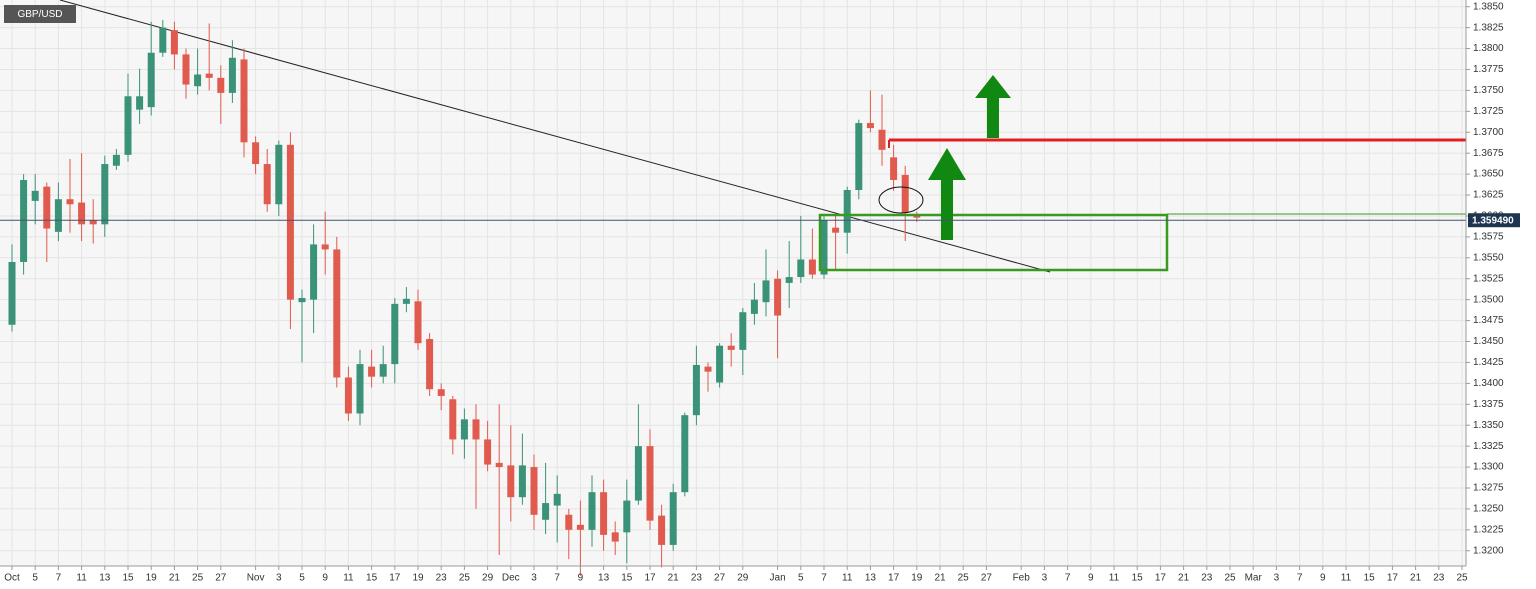 The width and height of the screenshot is (1536, 589). What do you see at coordinates (1022, 578) in the screenshot?
I see `x-tick-label: Feb` at bounding box center [1022, 578].